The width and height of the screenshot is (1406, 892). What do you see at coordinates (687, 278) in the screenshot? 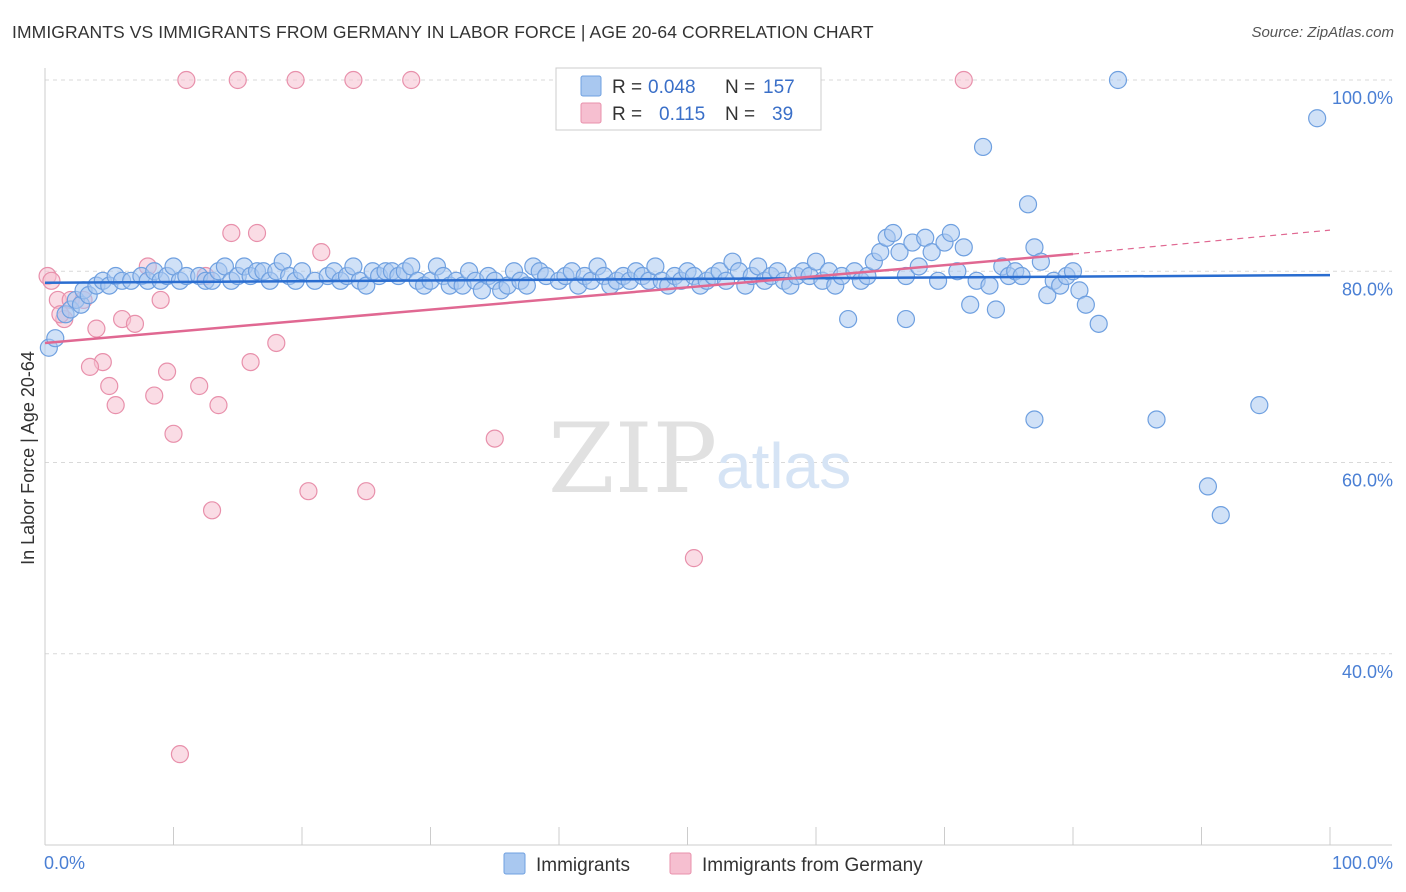
I see `immigrants-trend-line` at bounding box center [687, 278].